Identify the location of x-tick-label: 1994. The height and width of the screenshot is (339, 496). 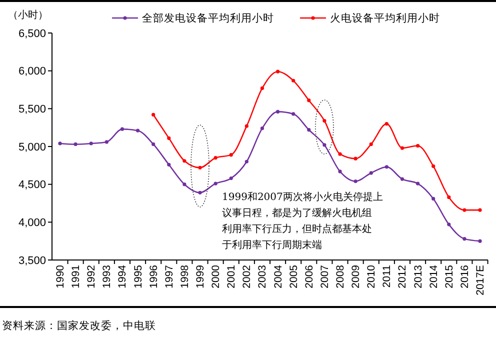
(122, 276).